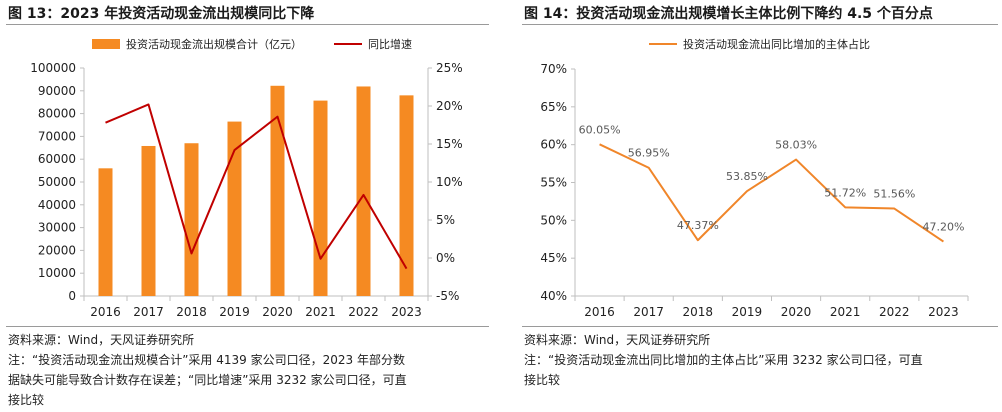 The width and height of the screenshot is (1002, 412). Describe the element at coordinates (57, 205) in the screenshot. I see `y-tick-label-left: 40000` at that location.